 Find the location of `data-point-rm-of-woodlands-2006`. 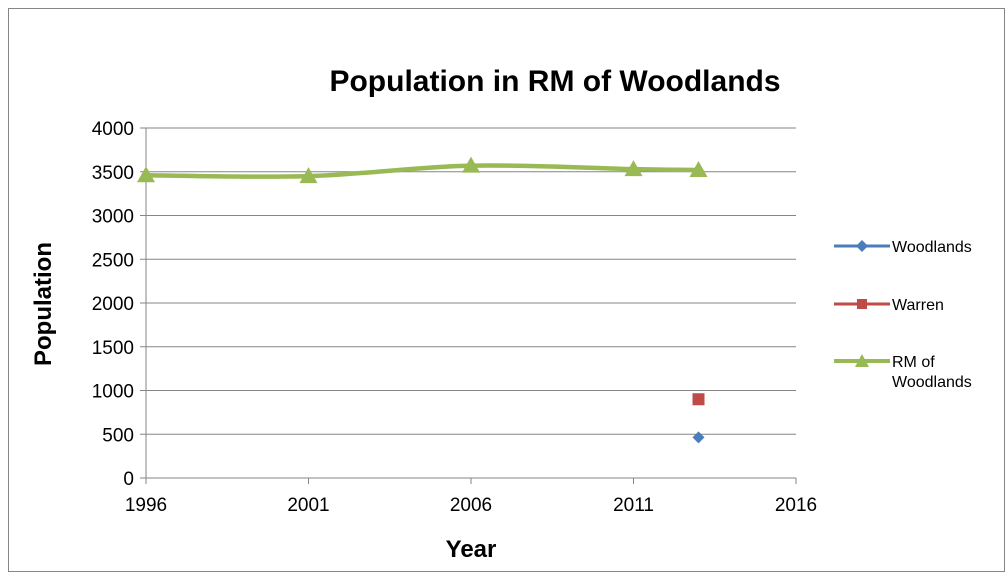

data-point-rm-of-woodlands-2006 is located at coordinates (471, 164).